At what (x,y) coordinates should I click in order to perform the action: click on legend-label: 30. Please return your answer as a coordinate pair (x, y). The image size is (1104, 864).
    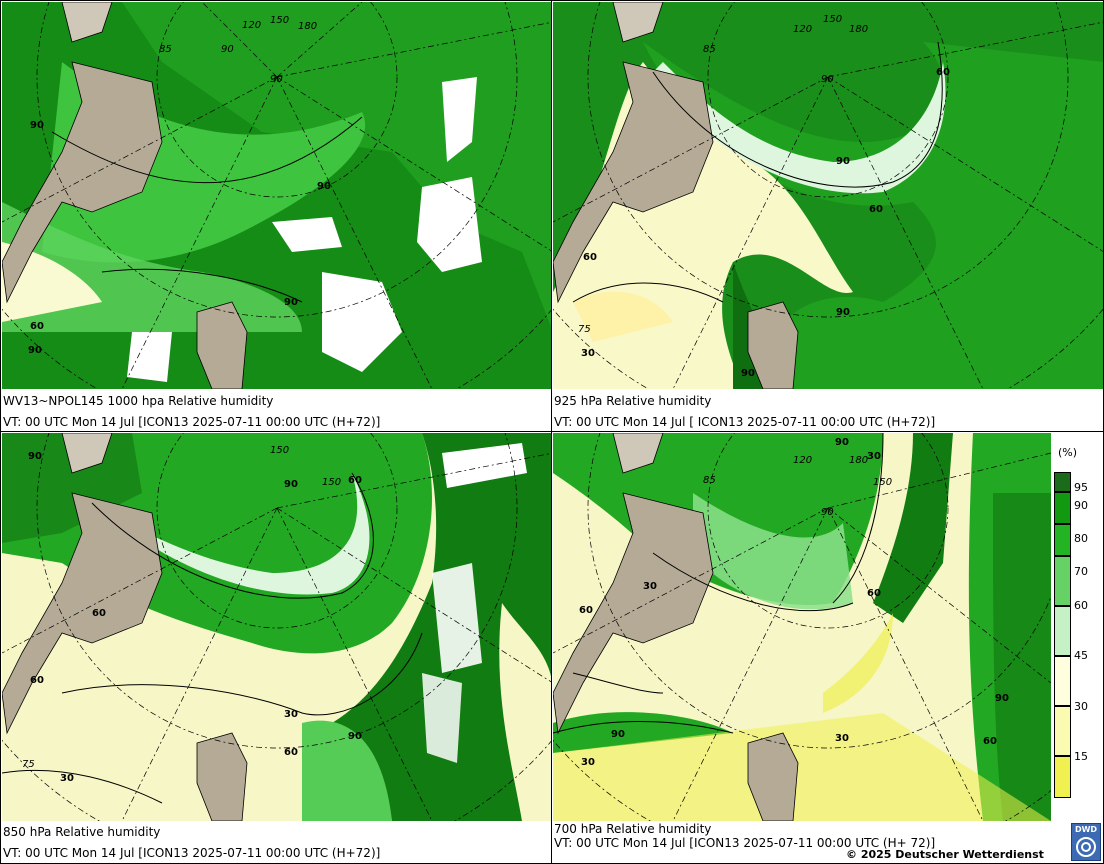
    Looking at the image, I should click on (1081, 706).